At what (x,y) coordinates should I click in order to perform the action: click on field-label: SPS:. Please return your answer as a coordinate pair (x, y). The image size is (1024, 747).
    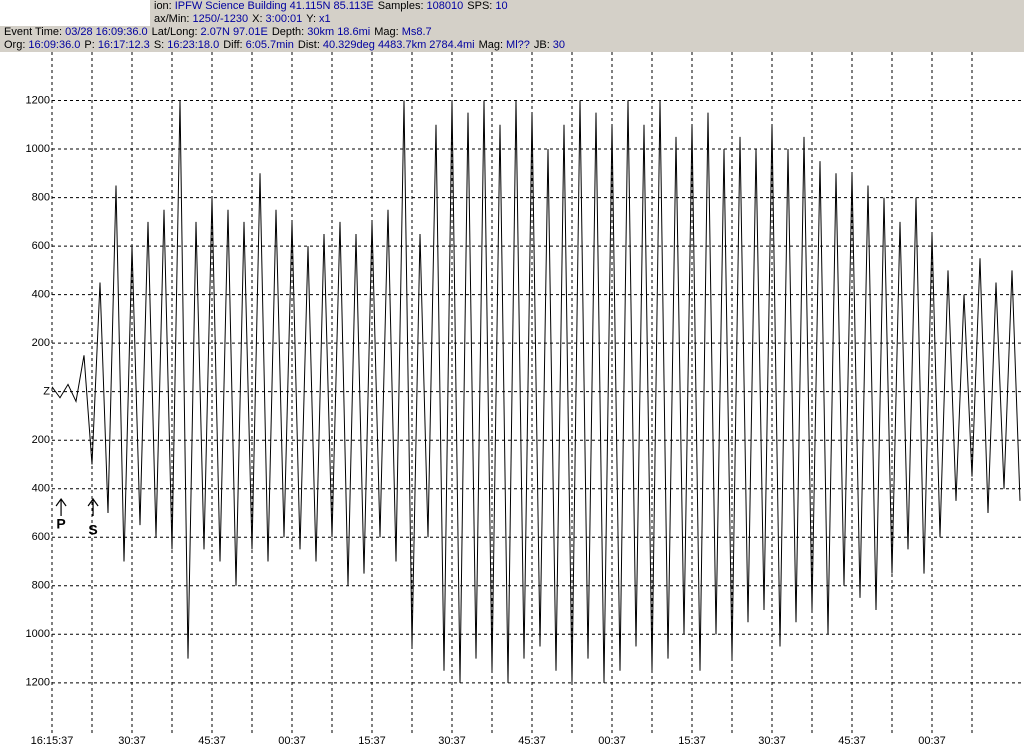
    Looking at the image, I should click on (480, 6).